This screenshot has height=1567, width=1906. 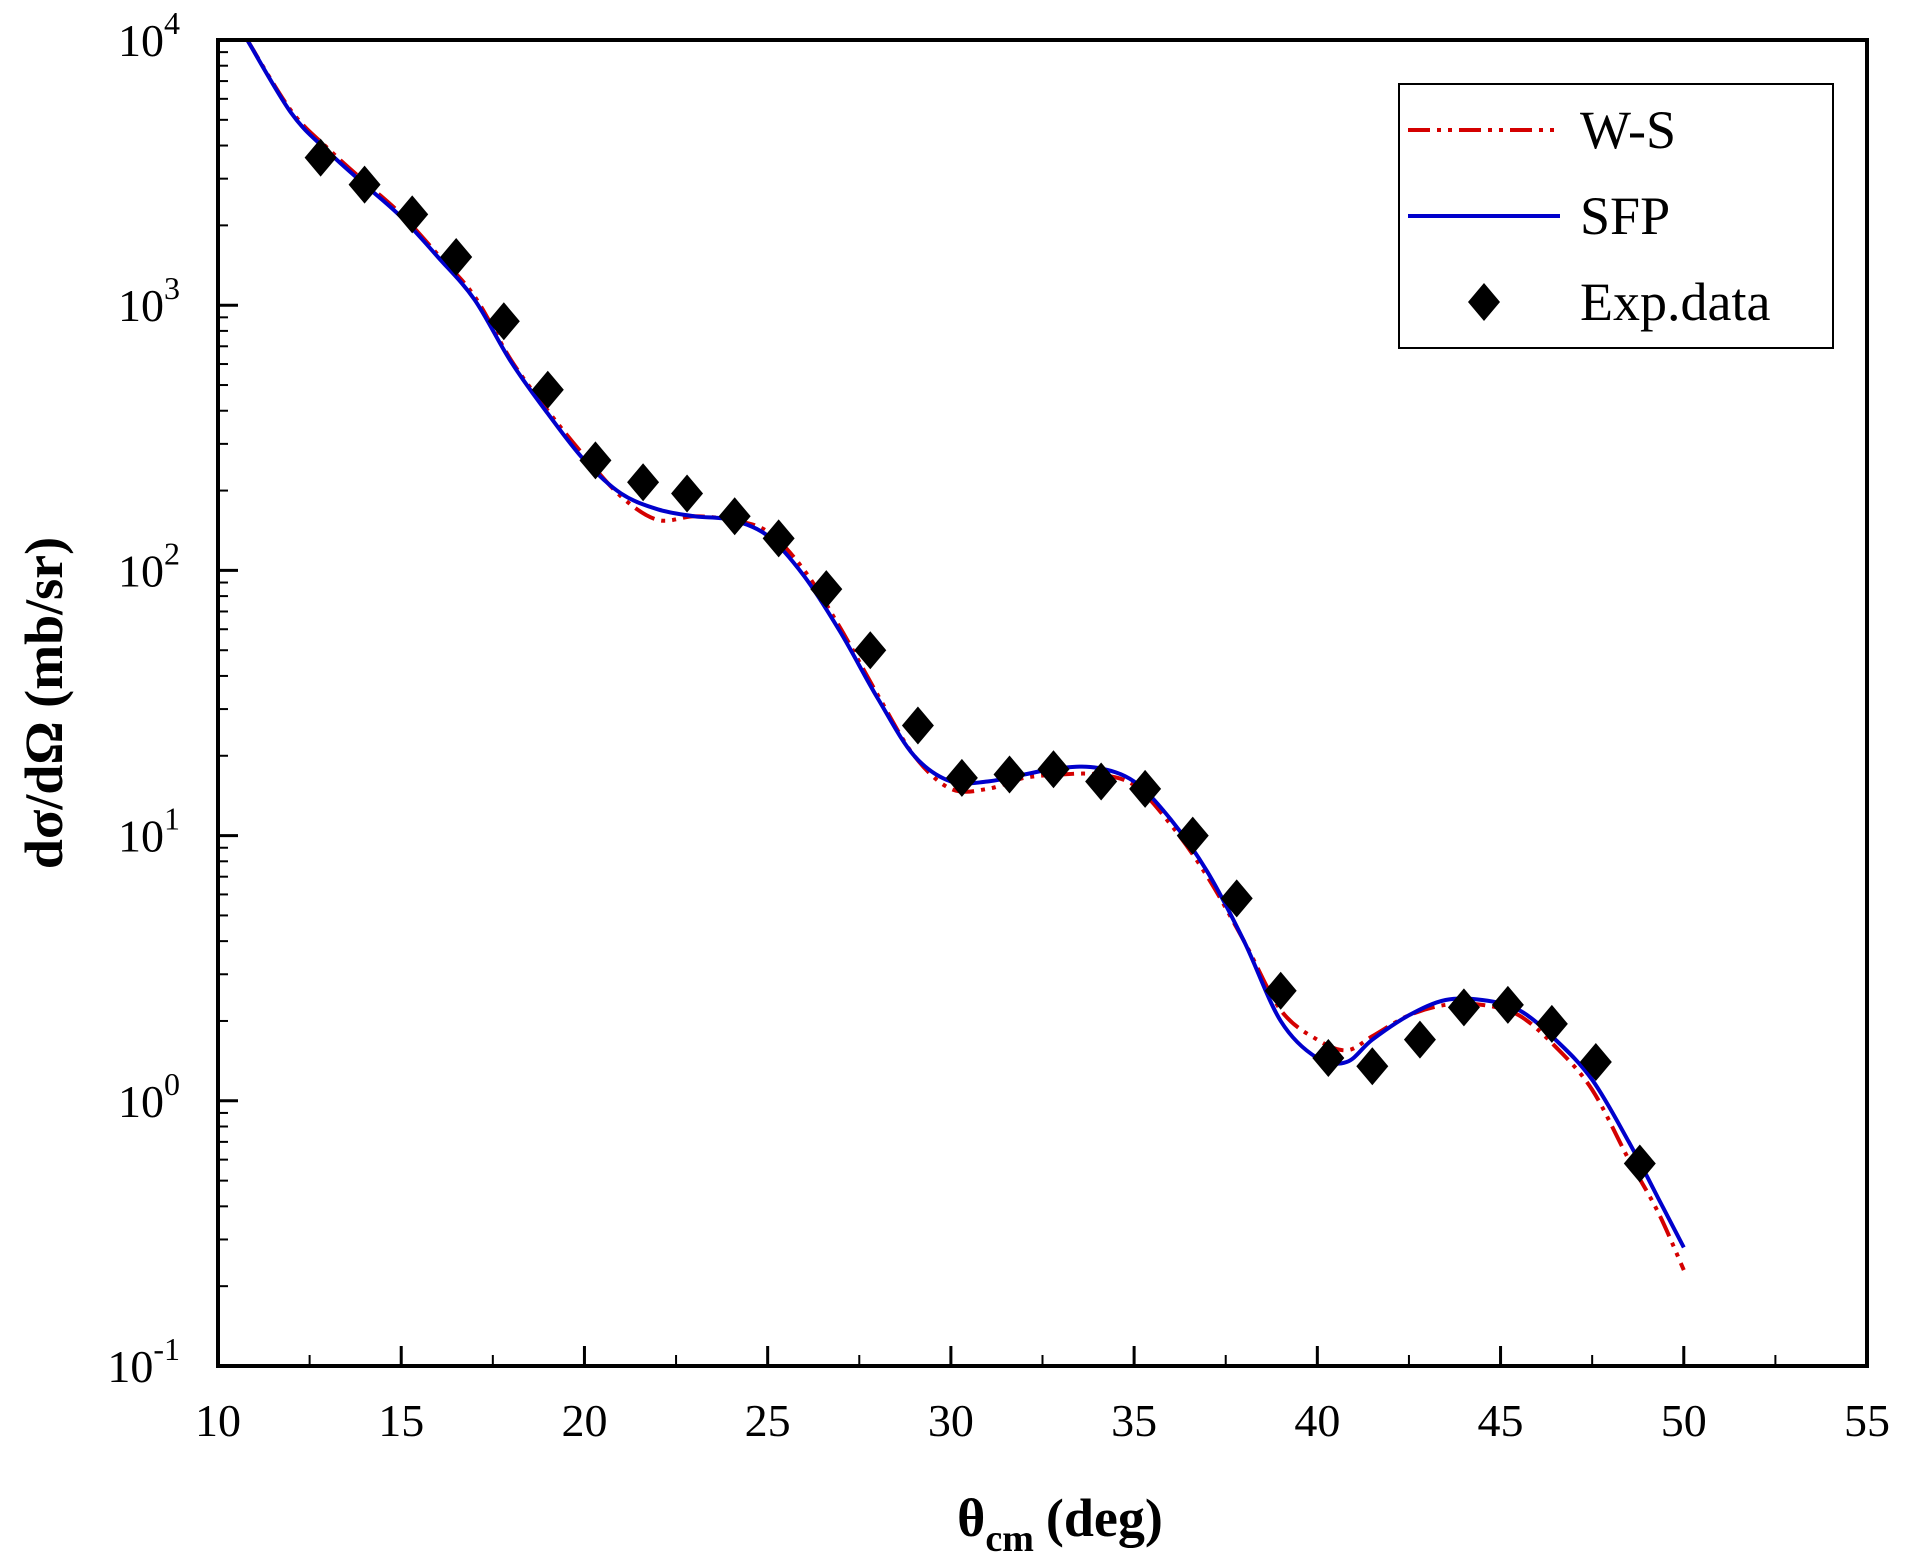 I want to click on x-tick-label: 20, so click(x=584, y=1420).